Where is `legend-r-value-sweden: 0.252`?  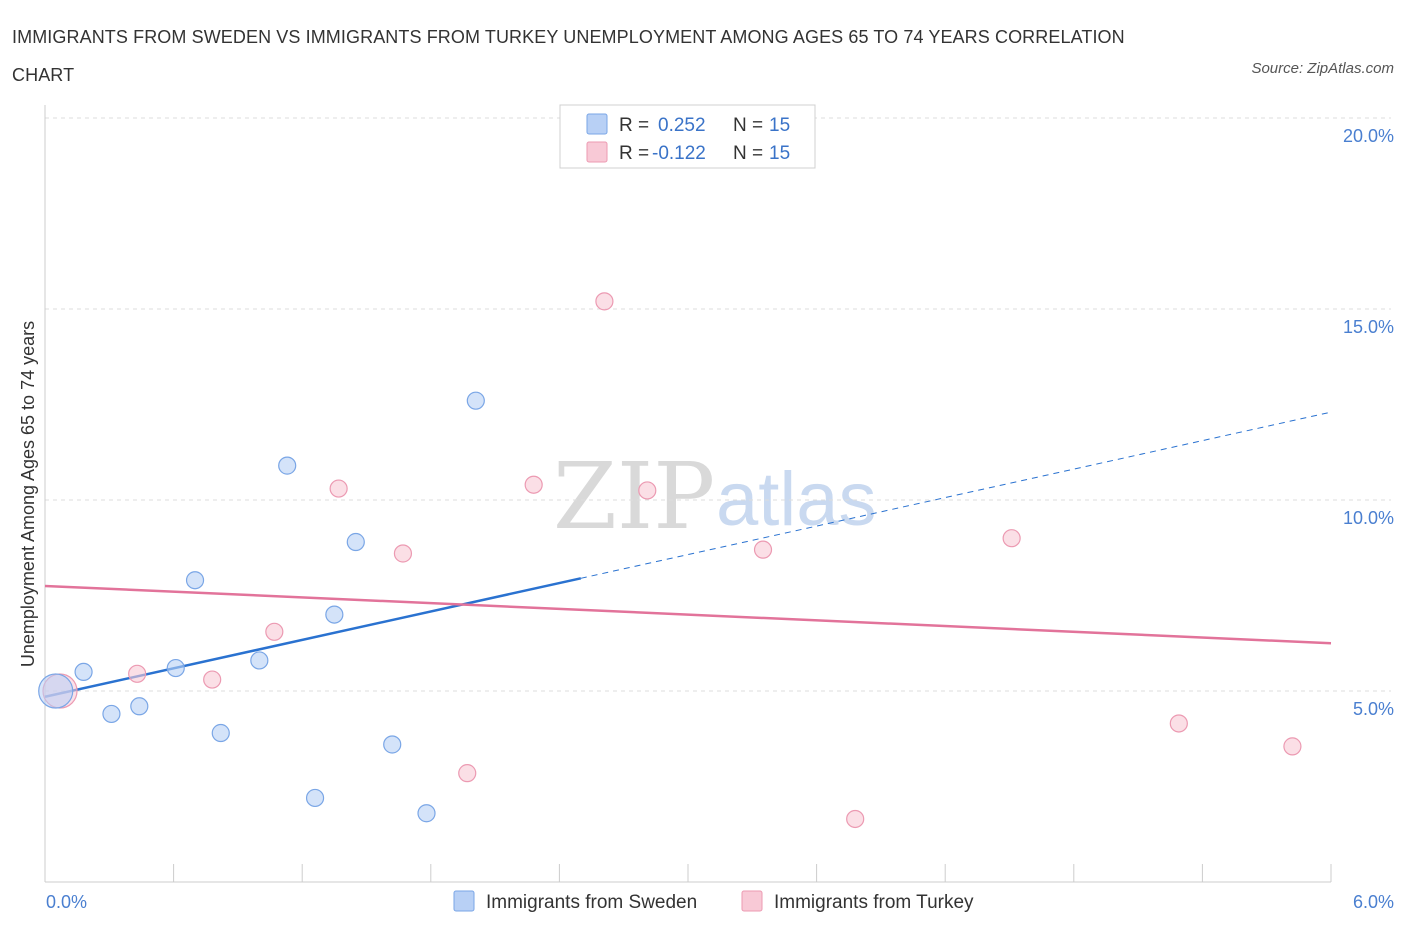
legend-r-value-sweden: 0.252 is located at coordinates (682, 125).